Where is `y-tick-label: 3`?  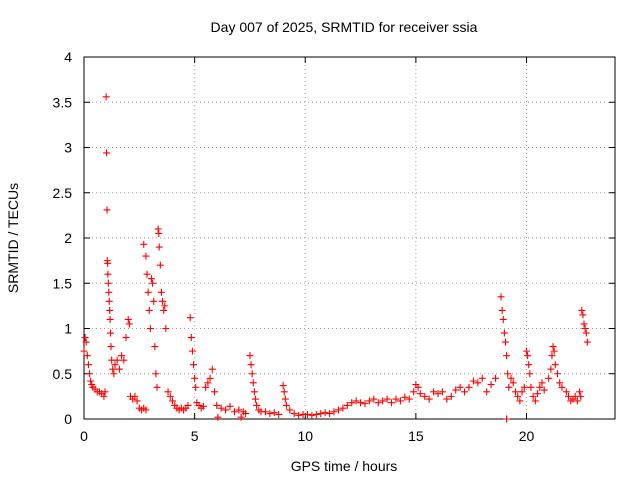
y-tick-label: 3 is located at coordinates (68, 148).